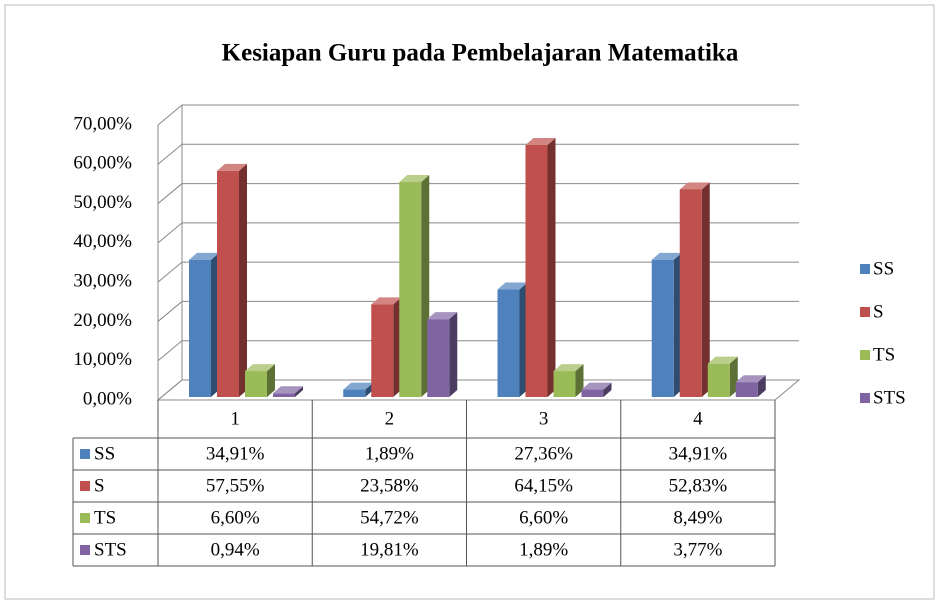  What do you see at coordinates (102, 163) in the screenshot?
I see `y-tick-label: 60,00%` at bounding box center [102, 163].